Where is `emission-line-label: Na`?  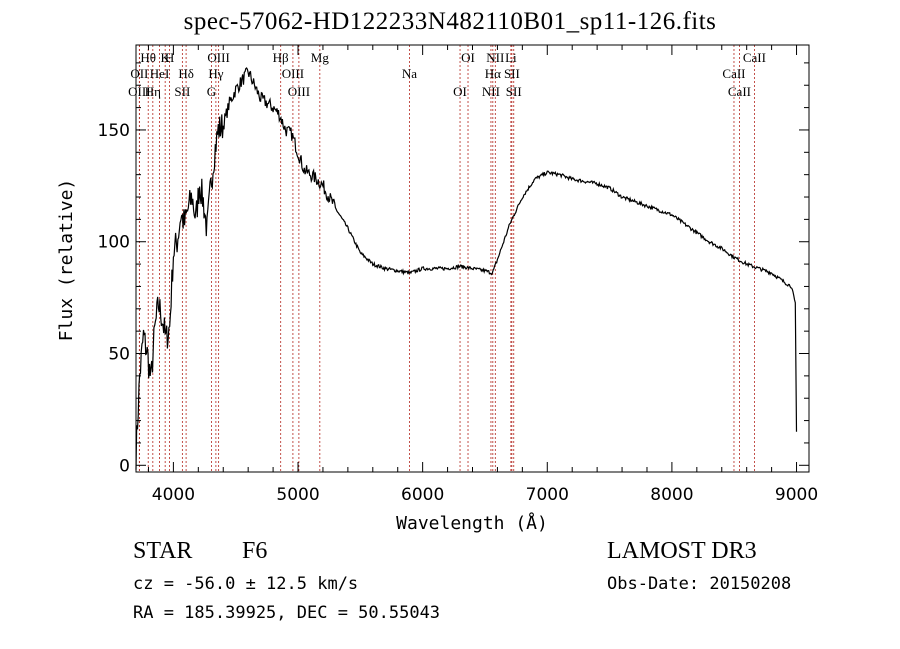 emission-line-label: Na is located at coordinates (409, 73).